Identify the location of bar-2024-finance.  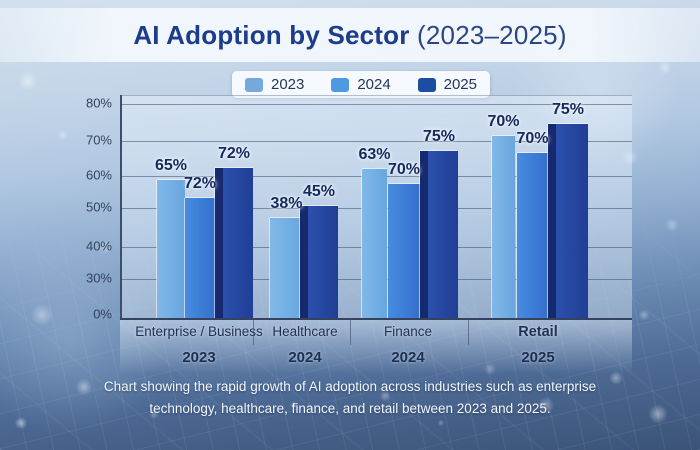
(404, 251).